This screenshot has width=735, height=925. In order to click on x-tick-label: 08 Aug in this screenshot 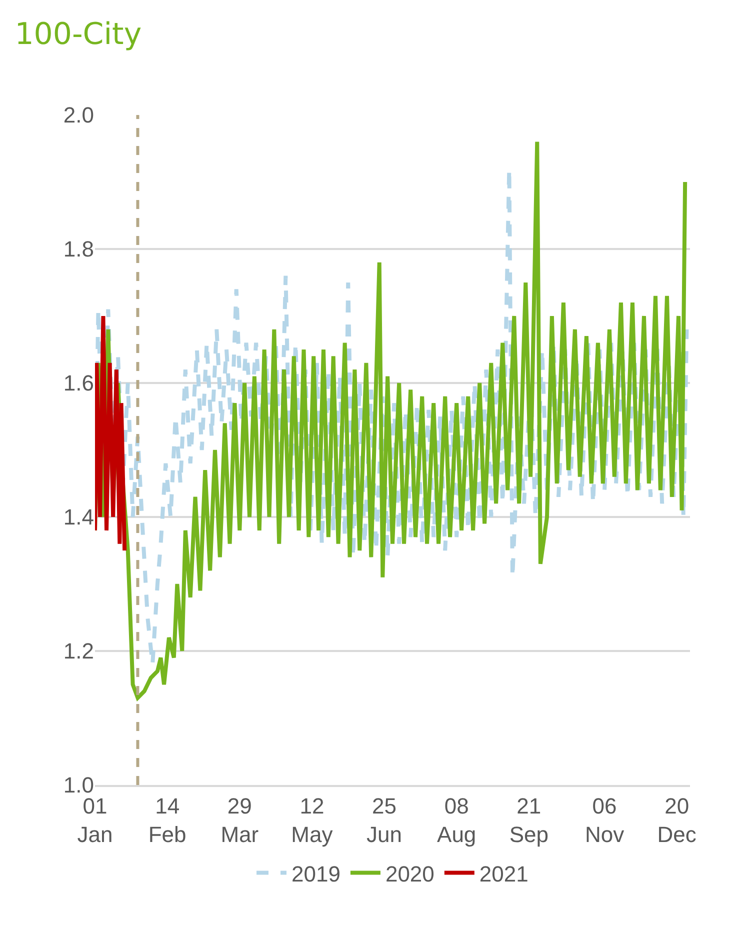, I will do `click(456, 820)`.